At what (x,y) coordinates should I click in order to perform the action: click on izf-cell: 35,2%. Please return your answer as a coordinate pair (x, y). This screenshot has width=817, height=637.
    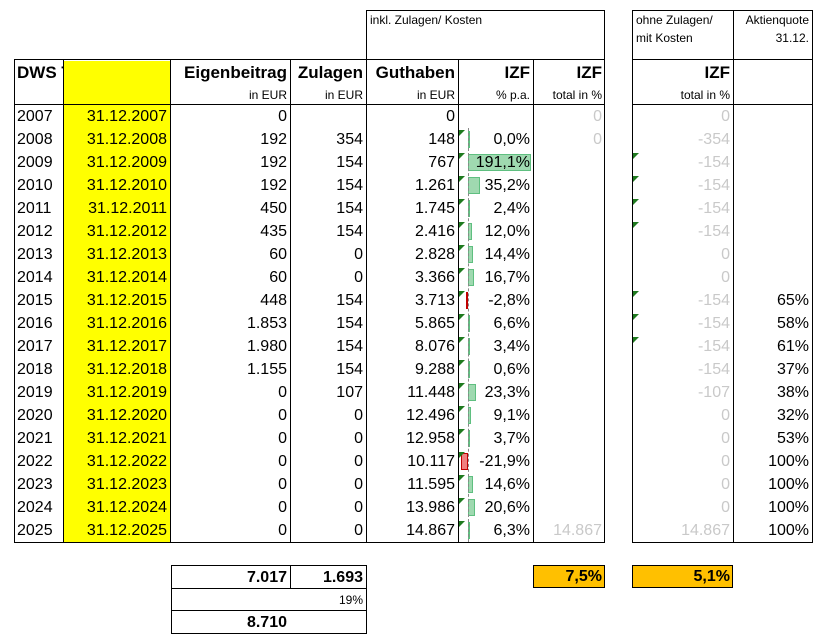
    Looking at the image, I should click on (507, 185).